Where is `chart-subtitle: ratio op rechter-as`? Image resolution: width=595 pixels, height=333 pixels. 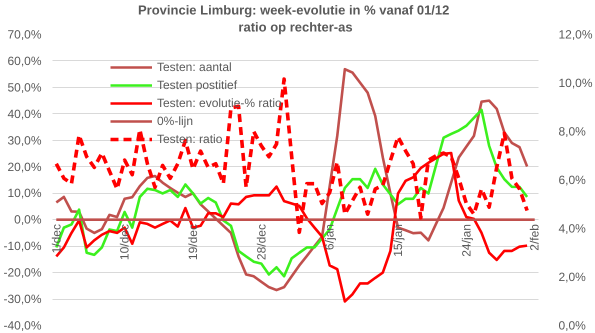
chart-subtitle: ratio op rechter-as is located at coordinates (295, 27).